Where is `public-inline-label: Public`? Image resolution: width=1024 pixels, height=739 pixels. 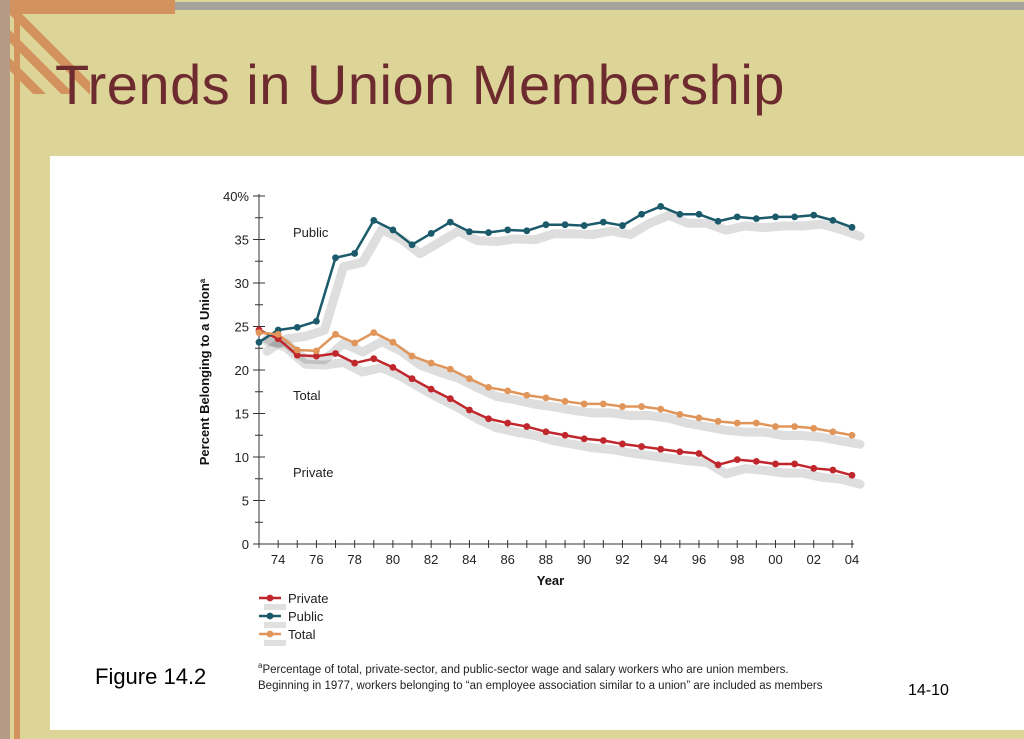
public-inline-label: Public is located at coordinates (311, 232).